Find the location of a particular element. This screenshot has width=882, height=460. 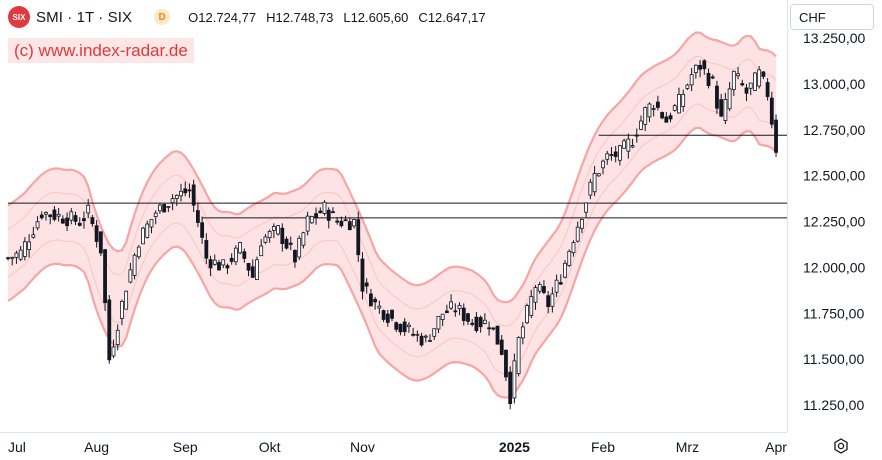

settings-gear-icon is located at coordinates (841, 446).